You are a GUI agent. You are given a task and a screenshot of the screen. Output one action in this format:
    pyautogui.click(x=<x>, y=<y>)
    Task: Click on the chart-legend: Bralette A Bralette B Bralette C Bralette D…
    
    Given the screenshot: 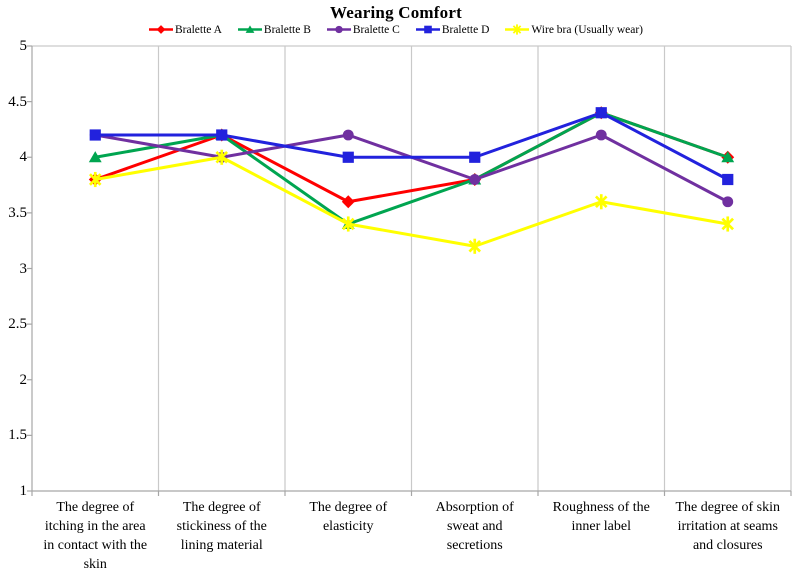 What is the action you would take?
    pyautogui.click(x=396, y=29)
    